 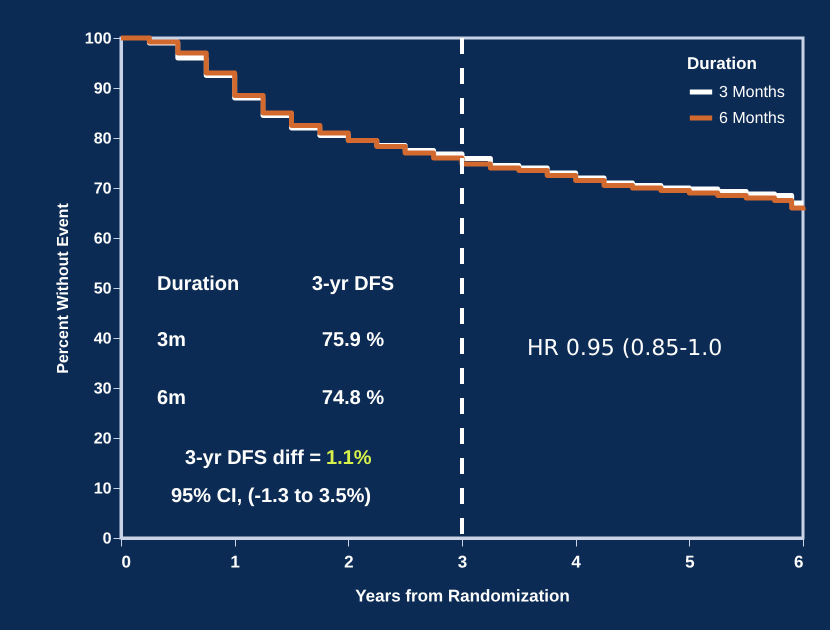 What do you see at coordinates (799, 562) in the screenshot?
I see `x-tick-label: 6` at bounding box center [799, 562].